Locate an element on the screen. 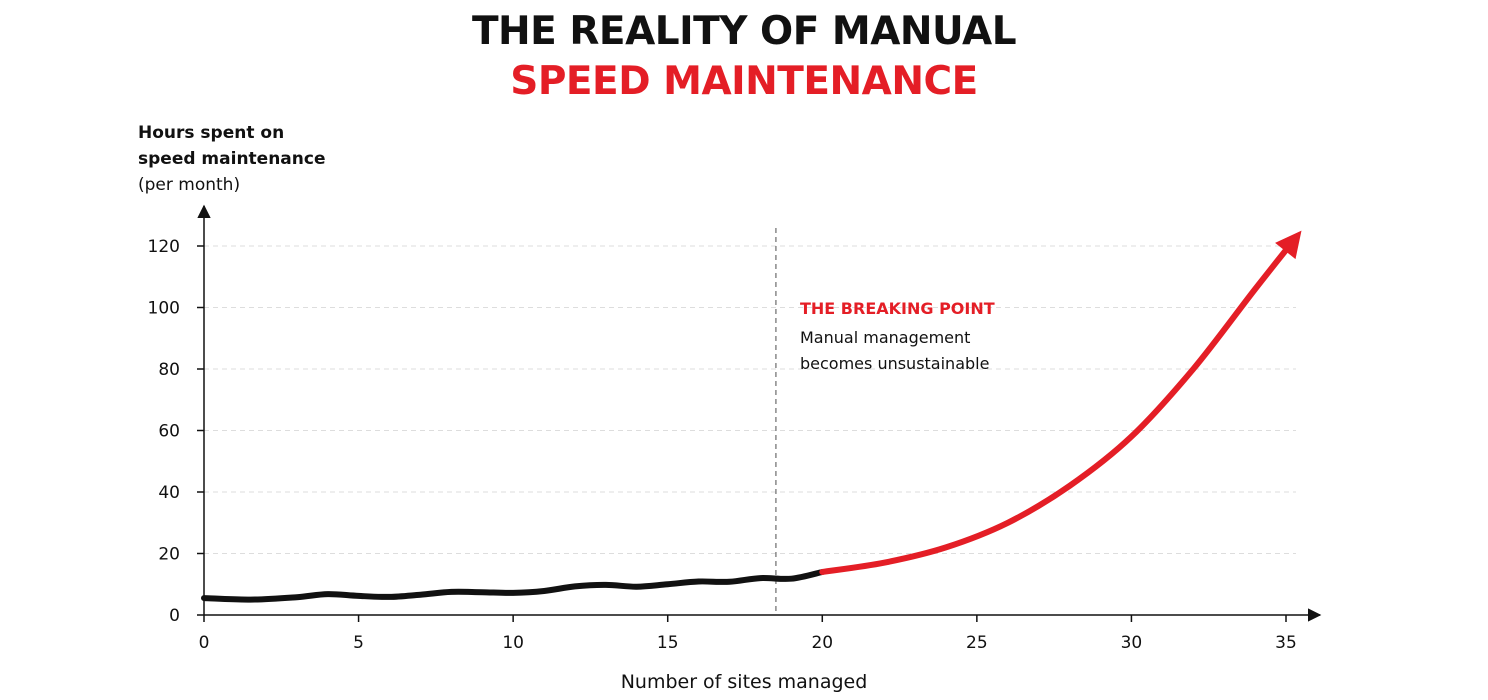 This screenshot has height=700, width=1488. series-arrowhead is located at coordinates (1288, 245).